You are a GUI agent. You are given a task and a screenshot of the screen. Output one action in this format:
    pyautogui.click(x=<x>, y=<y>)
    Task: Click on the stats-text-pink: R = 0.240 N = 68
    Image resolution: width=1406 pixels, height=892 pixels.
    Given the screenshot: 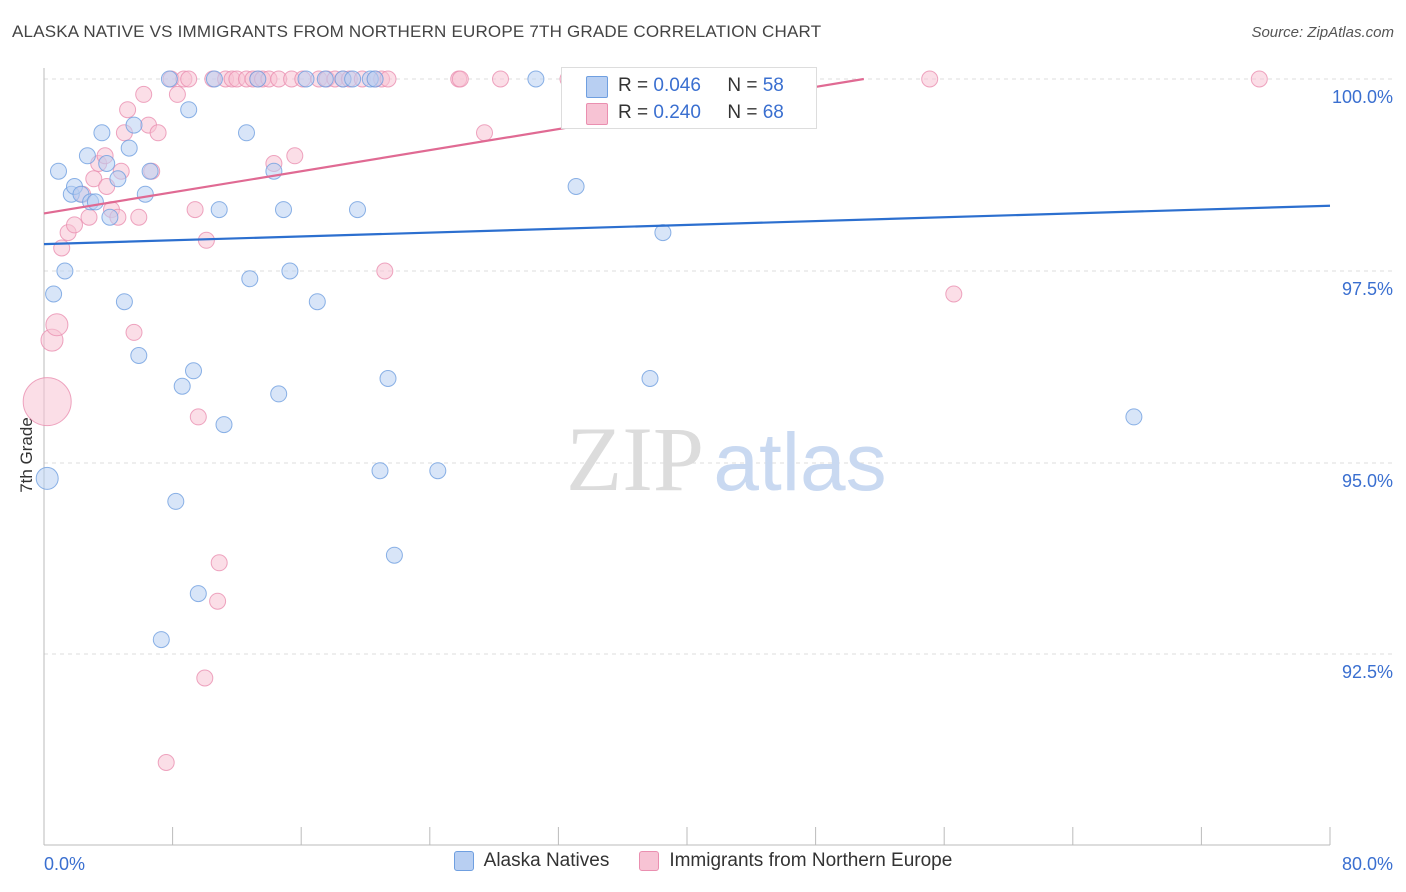 What is the action you would take?
    pyautogui.click(x=701, y=113)
    